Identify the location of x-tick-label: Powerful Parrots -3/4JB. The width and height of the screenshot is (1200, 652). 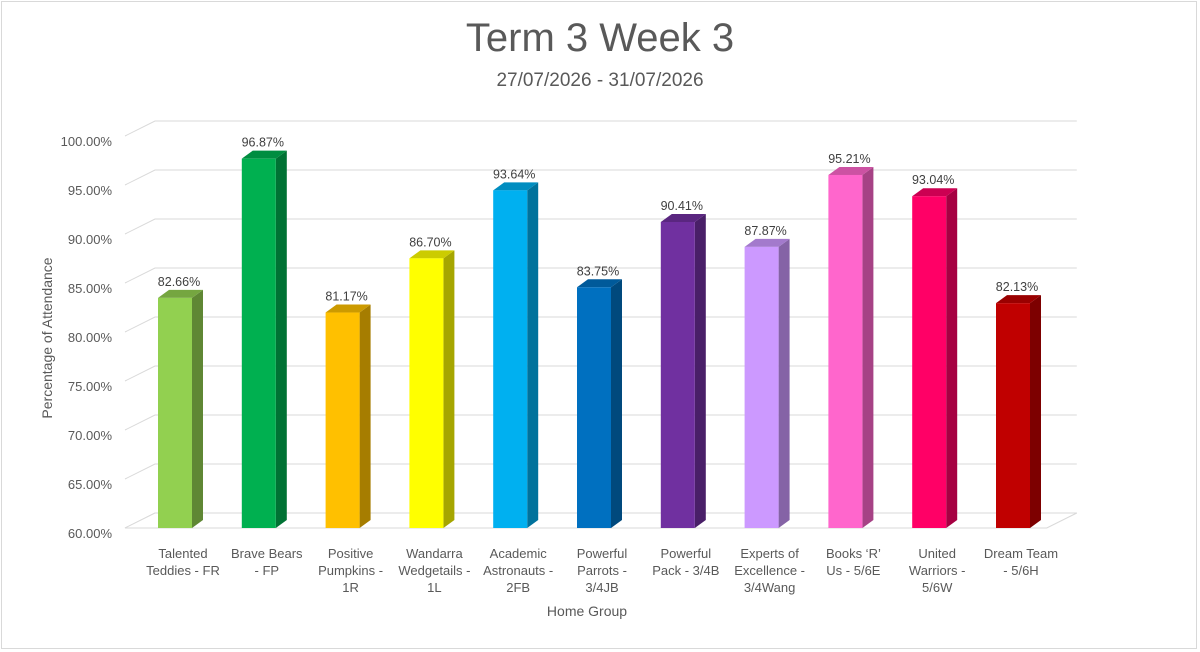
(602, 570).